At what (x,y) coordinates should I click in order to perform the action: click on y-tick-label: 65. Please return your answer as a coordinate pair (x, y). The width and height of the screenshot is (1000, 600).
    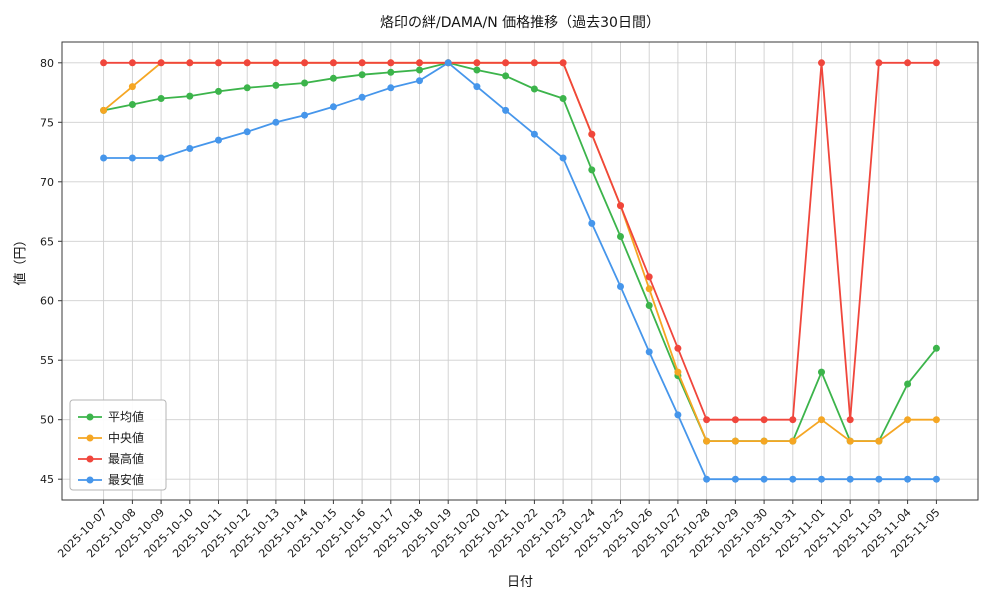
    Looking at the image, I should click on (47, 241).